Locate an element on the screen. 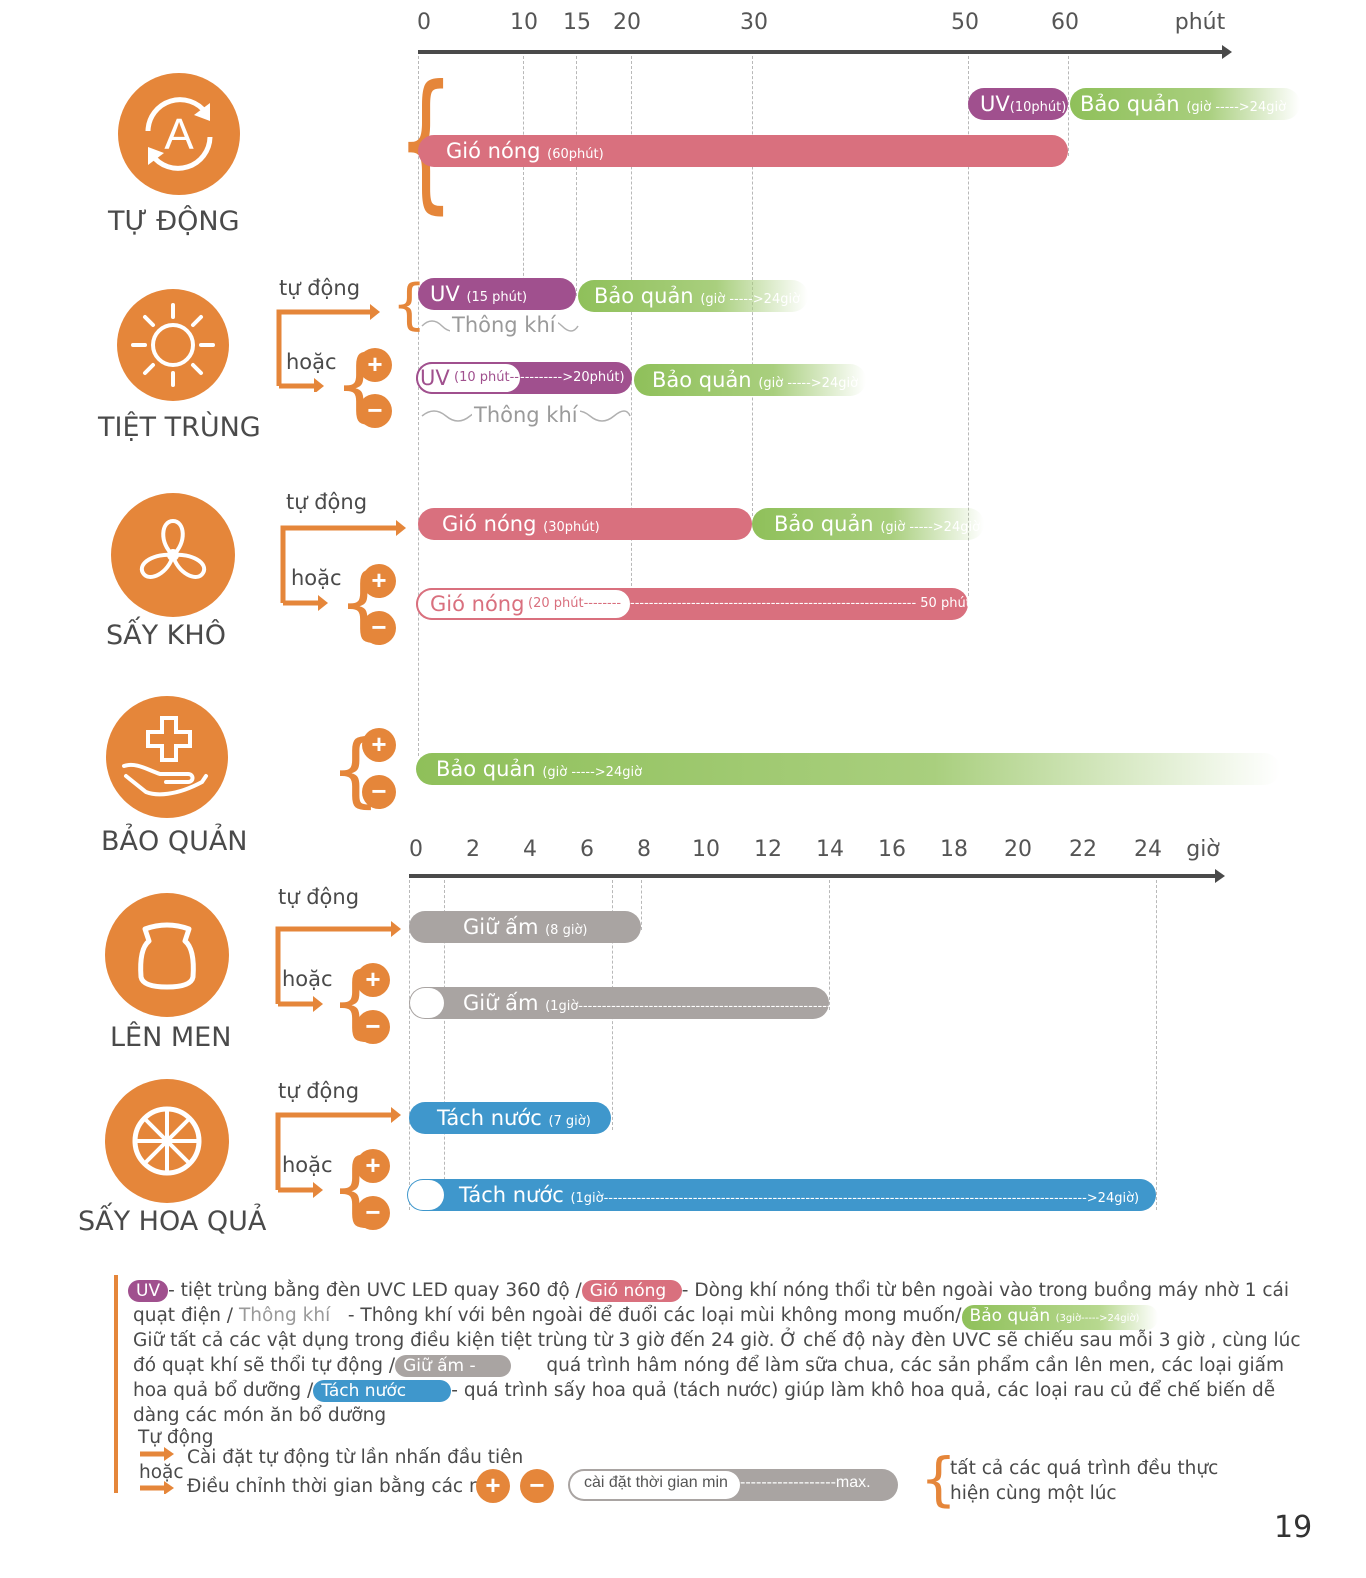 The image size is (1366, 1578). sterilize-mode-icon is located at coordinates (173, 345).